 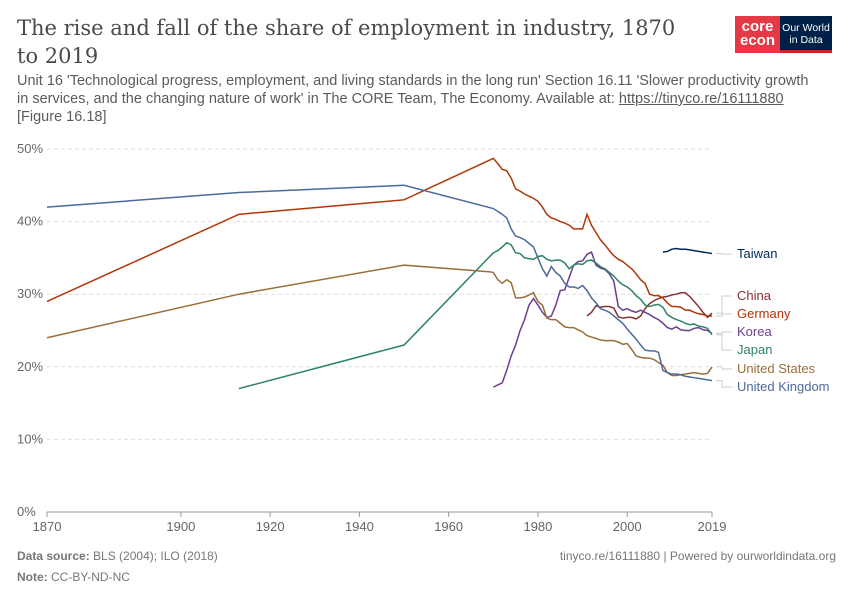 What do you see at coordinates (30, 148) in the screenshot?
I see `y-tick-label: 50%` at bounding box center [30, 148].